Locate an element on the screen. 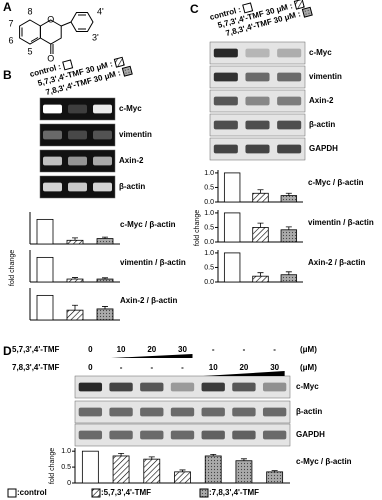 The height and width of the screenshot is (500, 382). legend-label: :7,8,3',4'-TMF is located at coordinates (234, 492).